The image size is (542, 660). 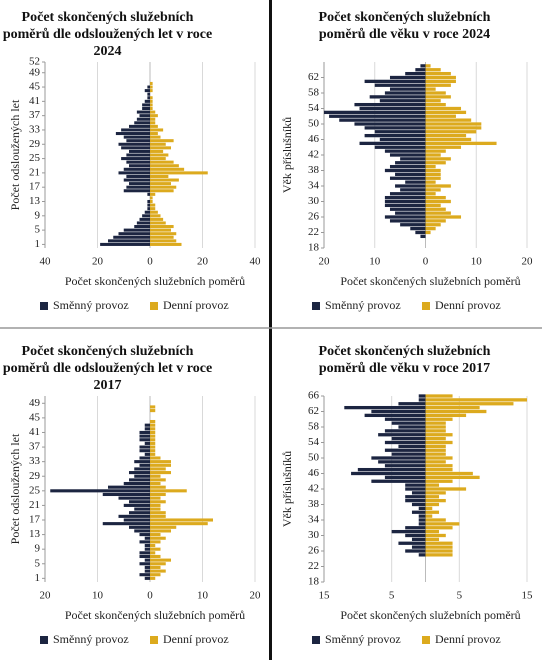 I want to click on legend-label: Směnný provoz, so click(x=363, y=639).